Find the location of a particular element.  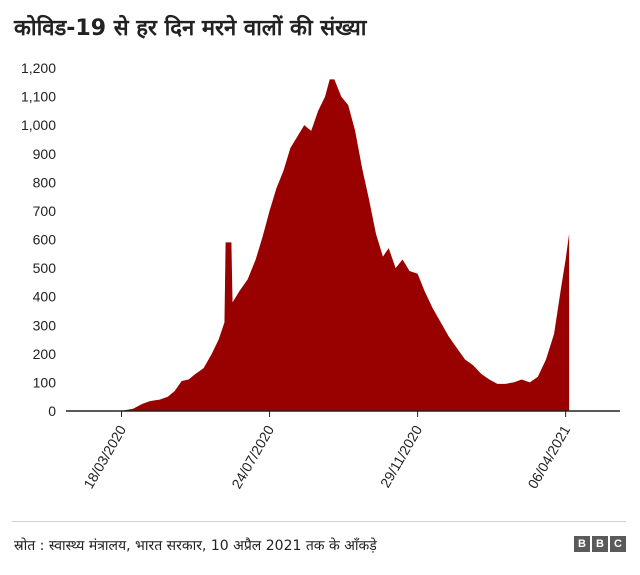

y-tick-label: 1,100 is located at coordinates (38, 97).